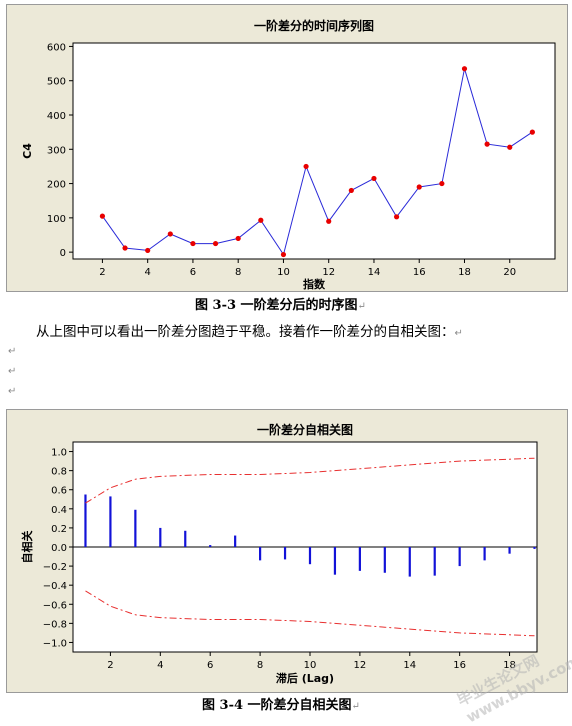 The height and width of the screenshot is (726, 572). I want to click on upper-confidence-limit, so click(310, 480).